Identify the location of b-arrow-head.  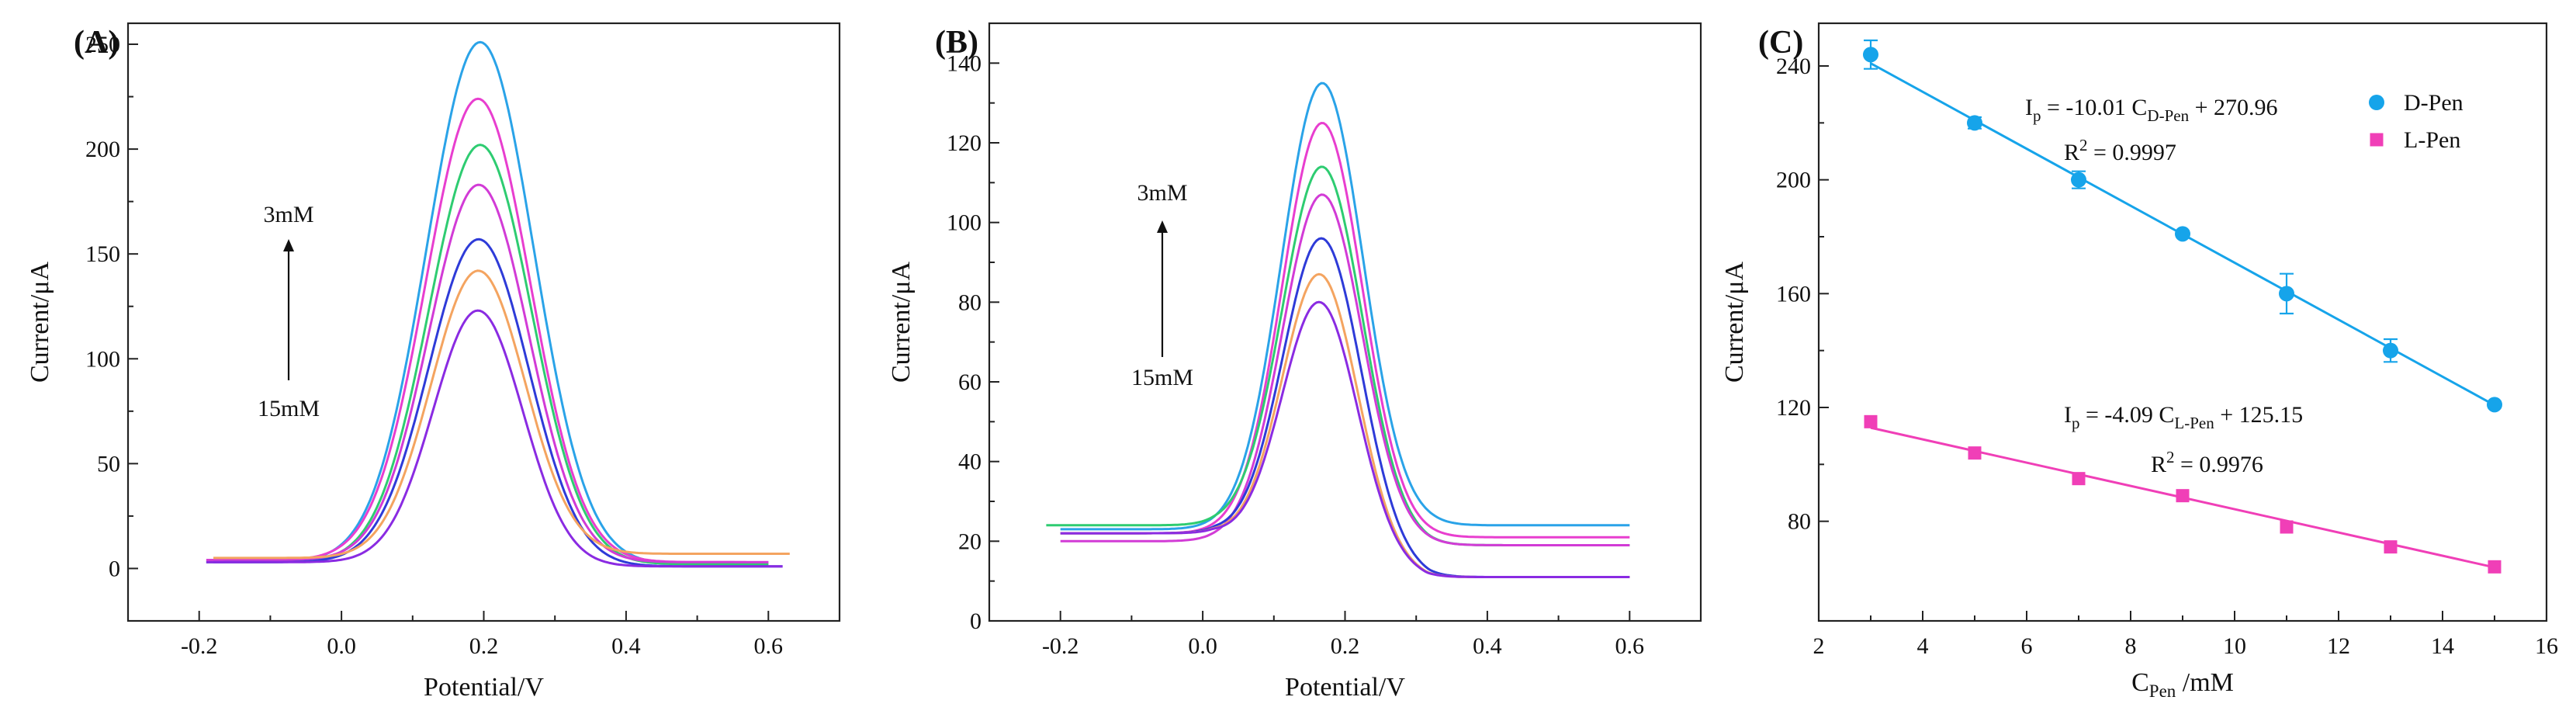
(1162, 226).